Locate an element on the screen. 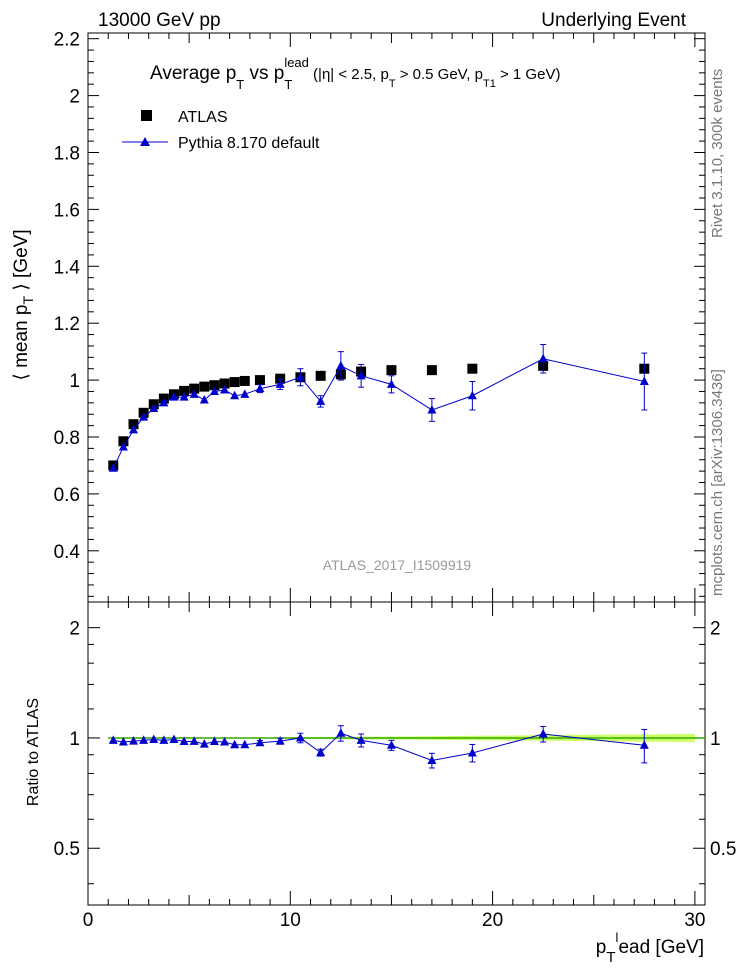 The height and width of the screenshot is (972, 746). pythia-line is located at coordinates (378, 413).